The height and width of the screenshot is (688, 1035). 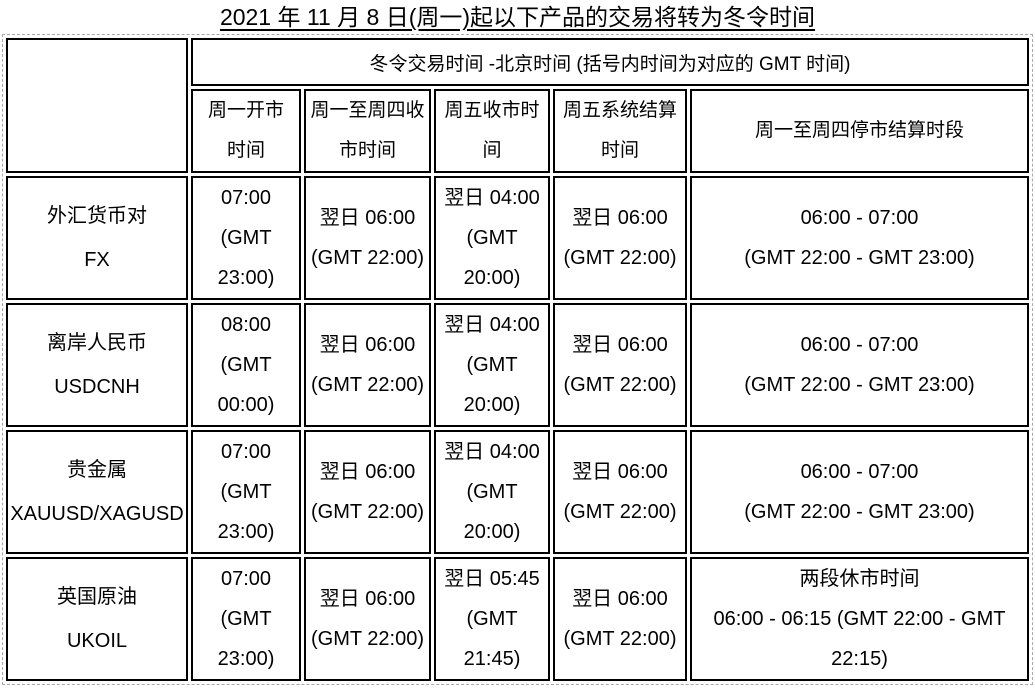 What do you see at coordinates (246, 131) in the screenshot?
I see `col-header-monday-open: 周一开市 时间` at bounding box center [246, 131].